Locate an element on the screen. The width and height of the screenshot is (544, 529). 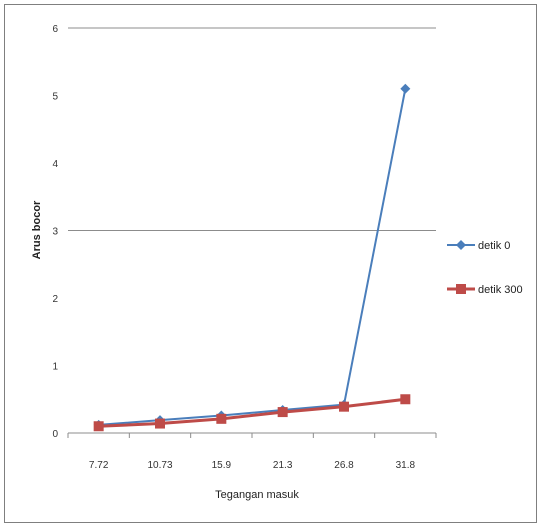
x-axis: 7.72 10.73 15.9 21.3 26.8 31.8 is located at coordinates (252, 451).